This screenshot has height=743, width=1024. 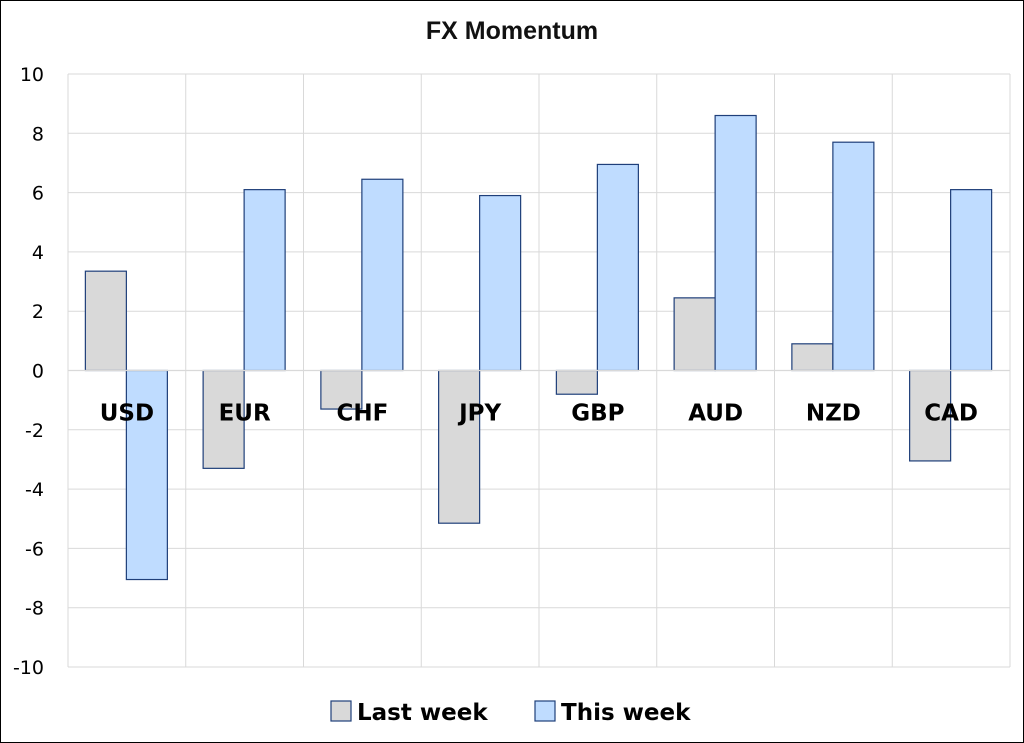 What do you see at coordinates (512, 31) in the screenshot?
I see `chart-title: FX Momentum` at bounding box center [512, 31].